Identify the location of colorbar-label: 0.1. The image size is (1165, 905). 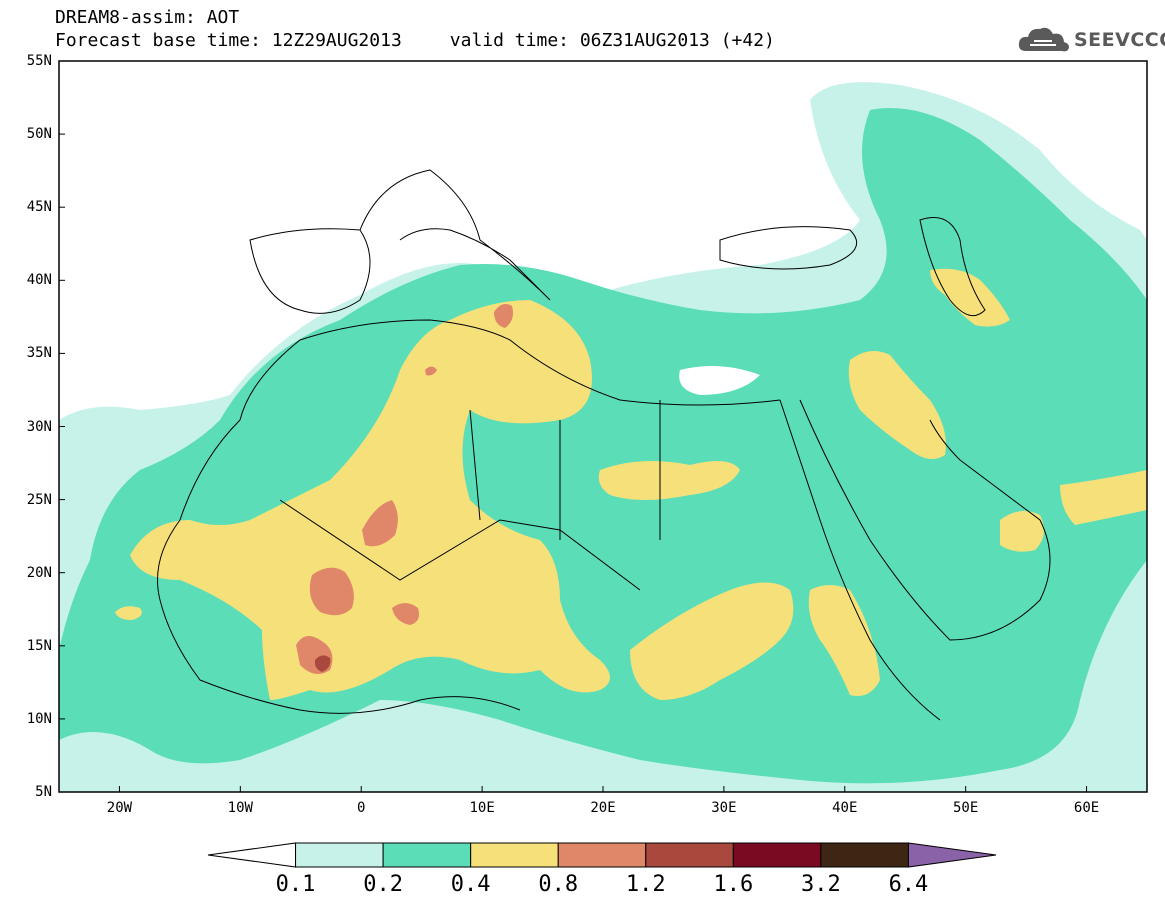
(295, 884).